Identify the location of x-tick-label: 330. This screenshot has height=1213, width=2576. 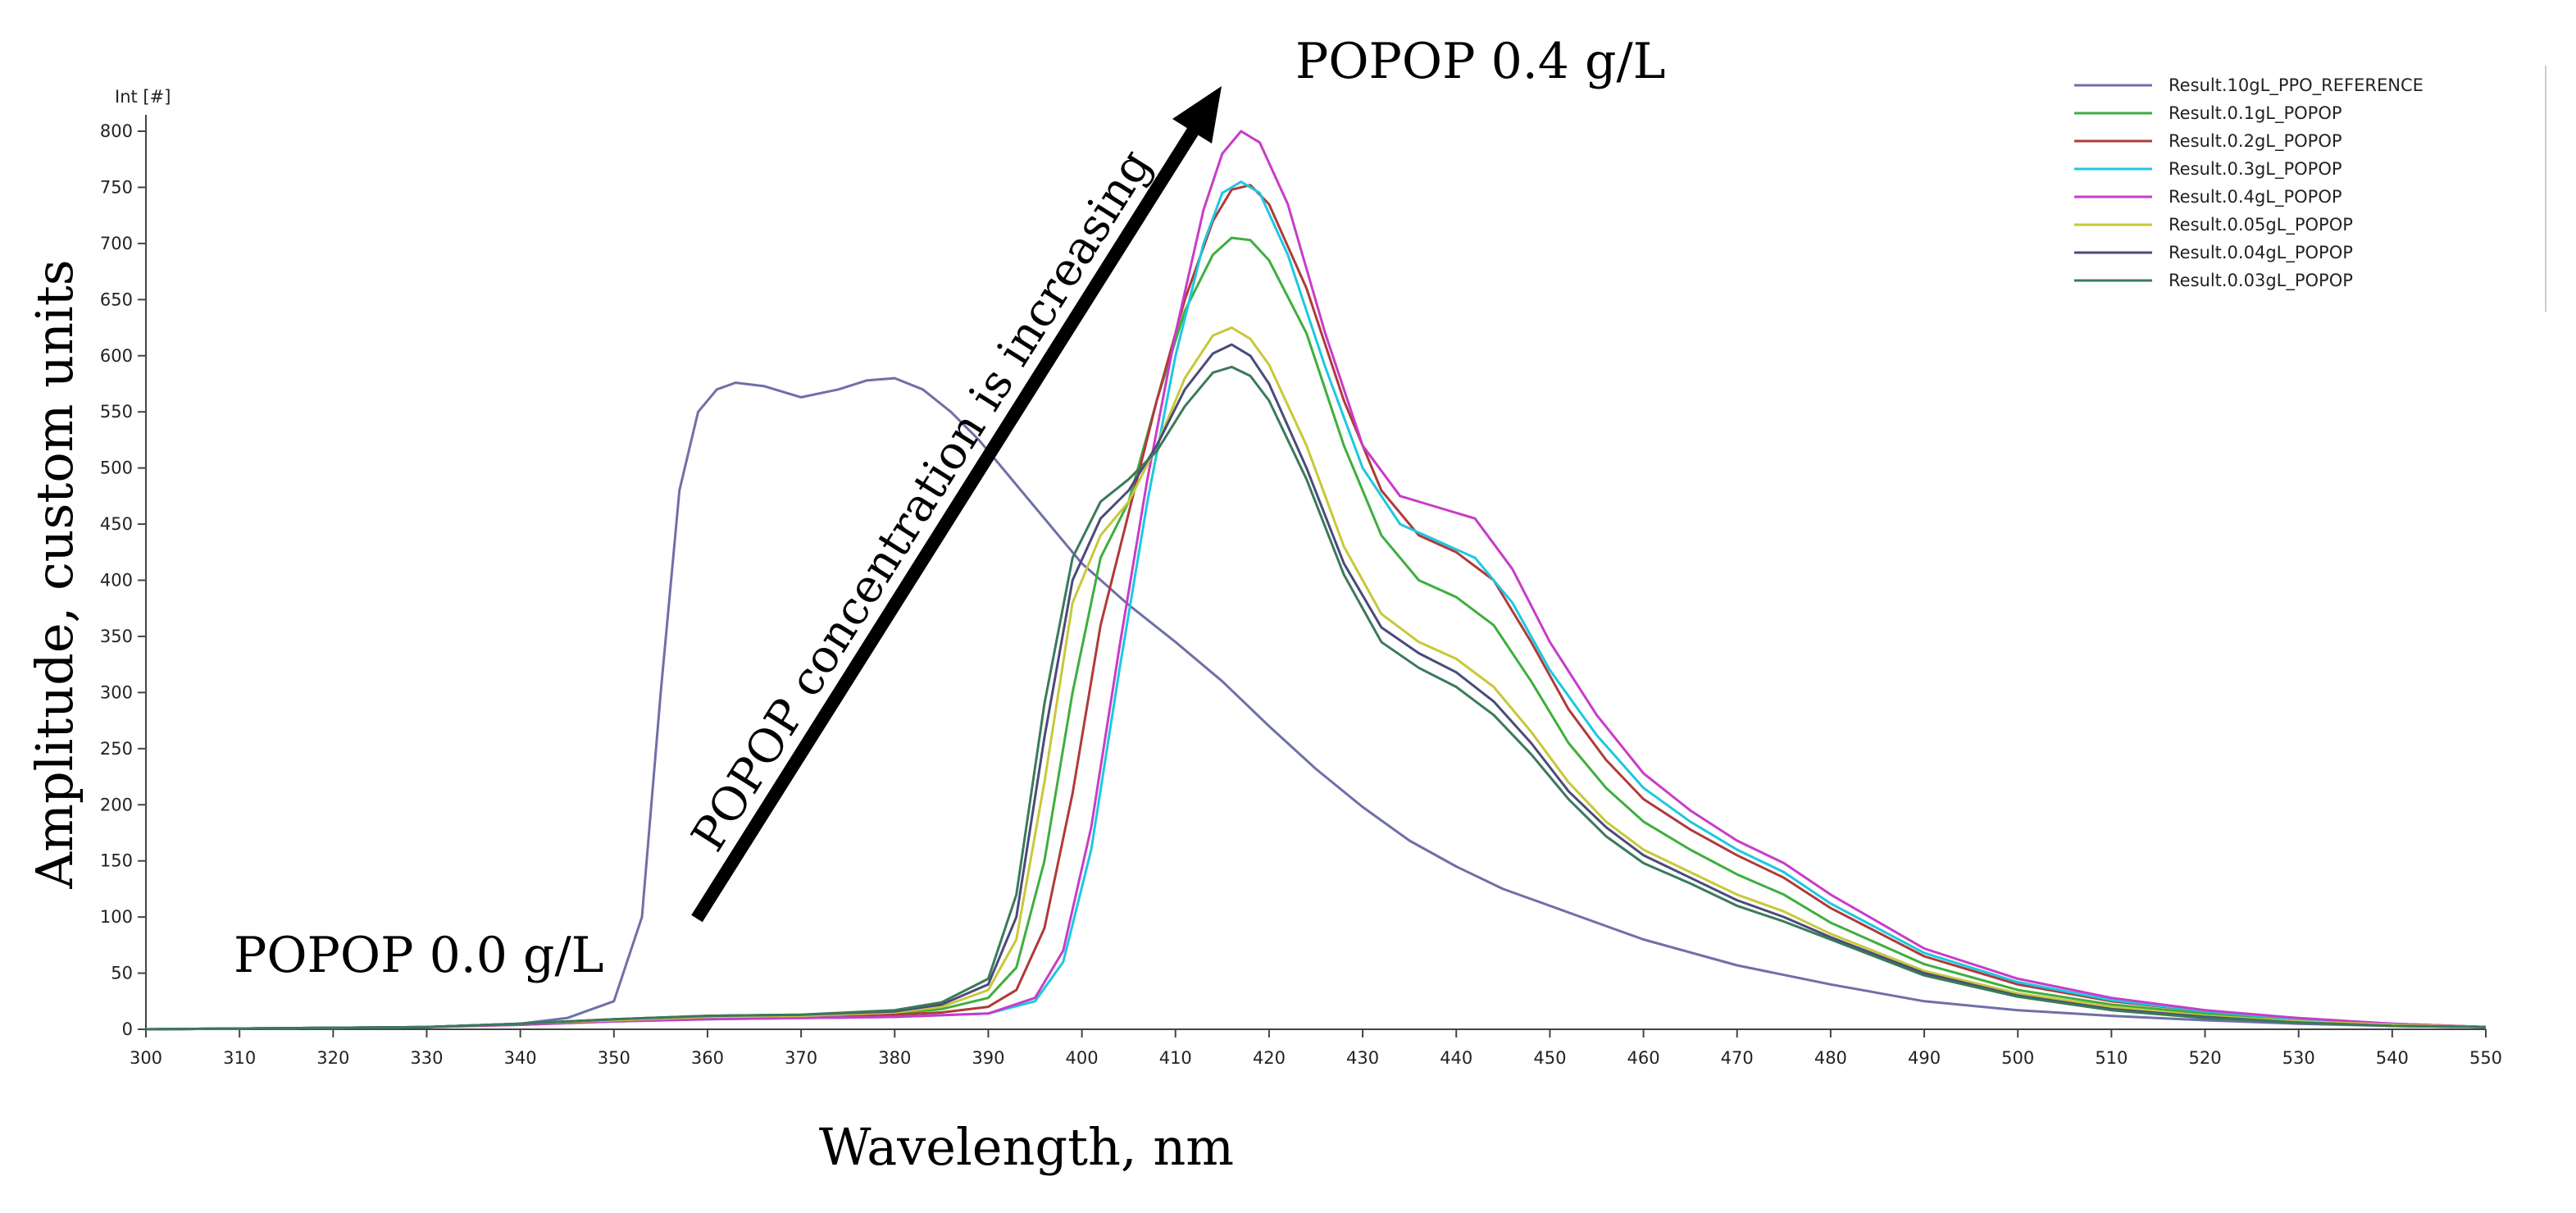
(426, 1058).